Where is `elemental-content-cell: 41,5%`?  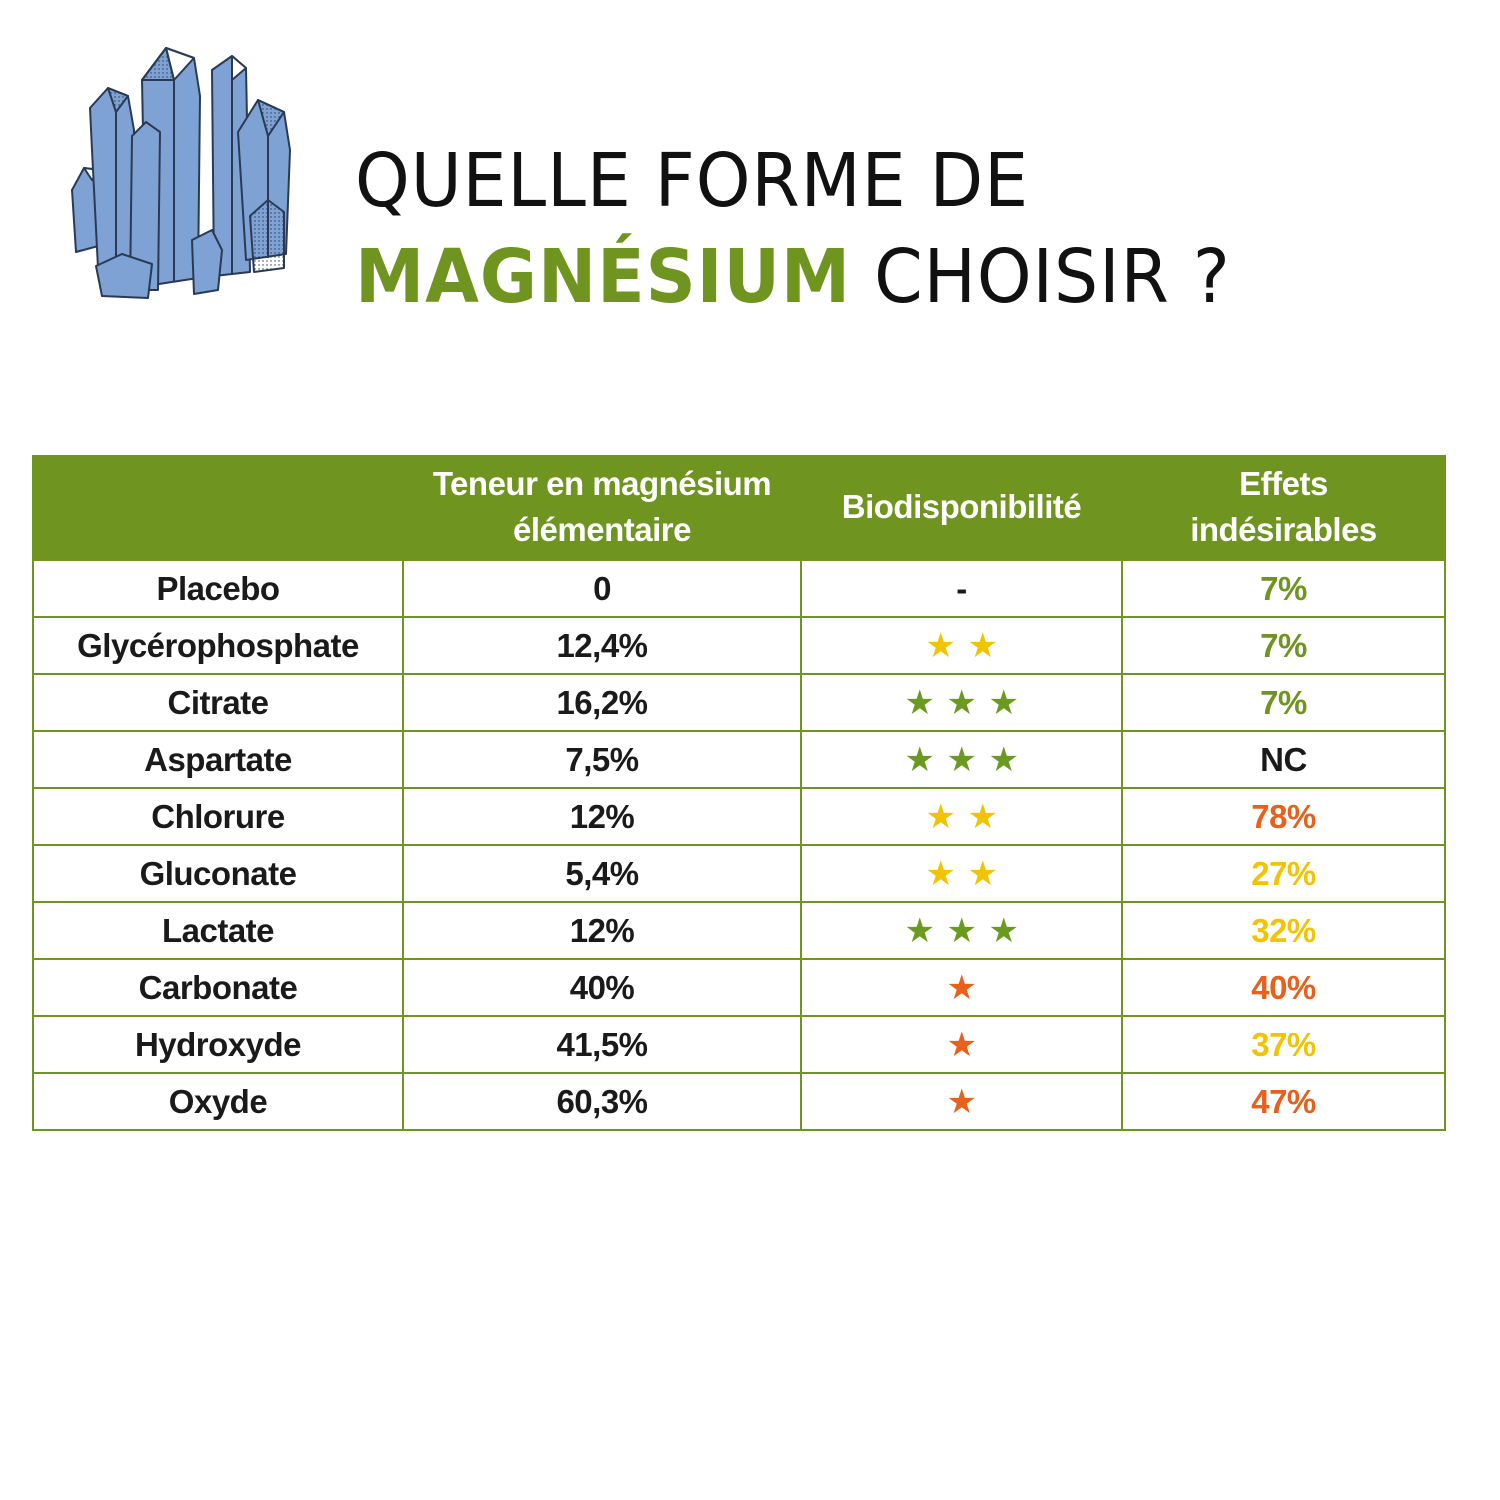
elemental-content-cell: 41,5% is located at coordinates (602, 1044).